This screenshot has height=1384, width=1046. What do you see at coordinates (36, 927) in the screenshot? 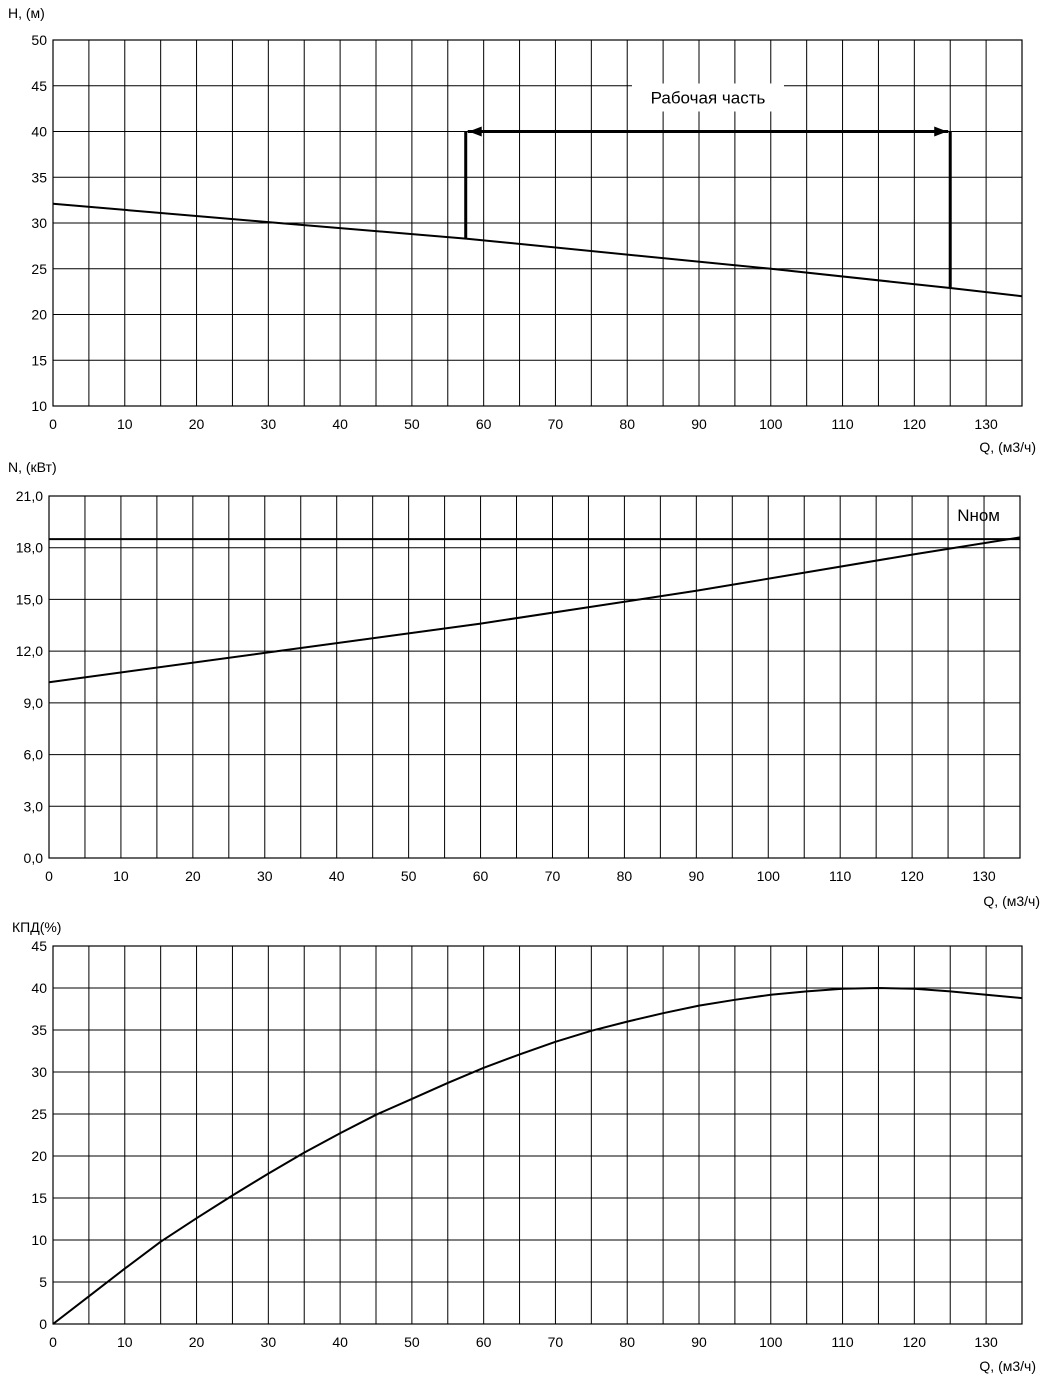
I see `y-axis-label: КПД(%)` at bounding box center [36, 927].